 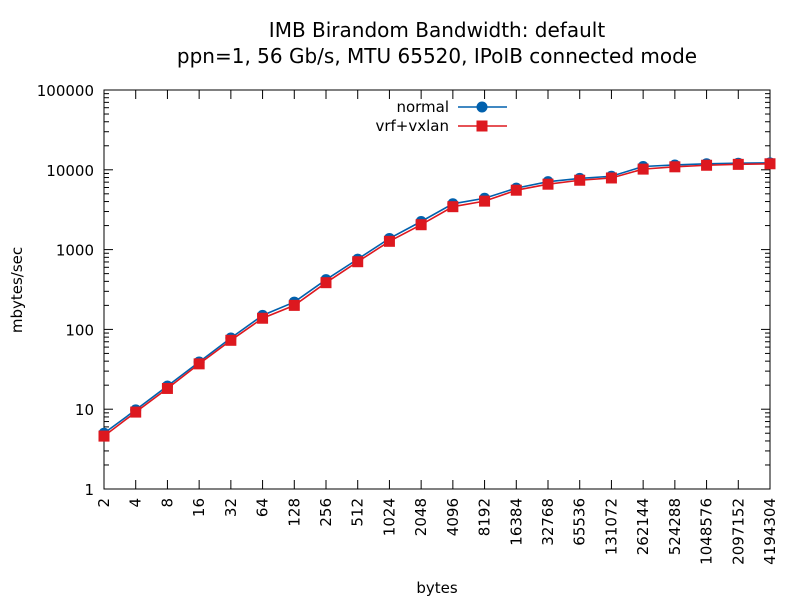 I want to click on x-tick-label: 4096, so click(x=453, y=517).